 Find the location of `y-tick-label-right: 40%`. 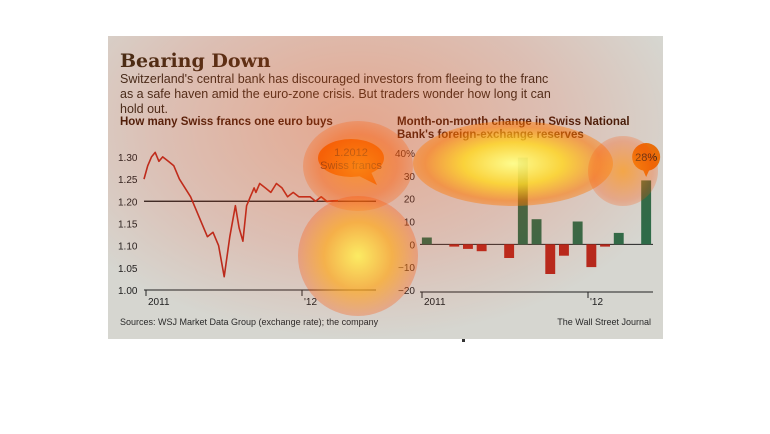

y-tick-label-right: 40% is located at coordinates (405, 154).